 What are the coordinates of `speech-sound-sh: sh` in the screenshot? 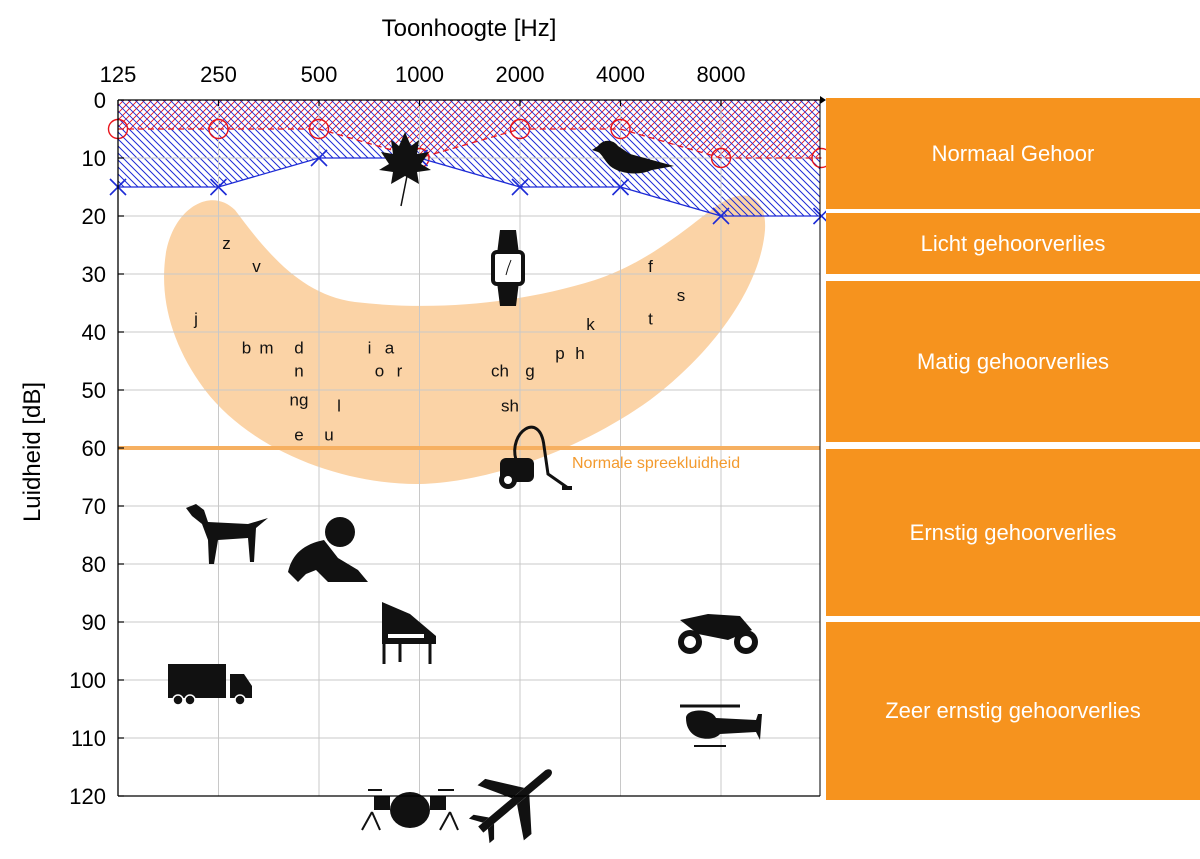 It's located at (510, 405).